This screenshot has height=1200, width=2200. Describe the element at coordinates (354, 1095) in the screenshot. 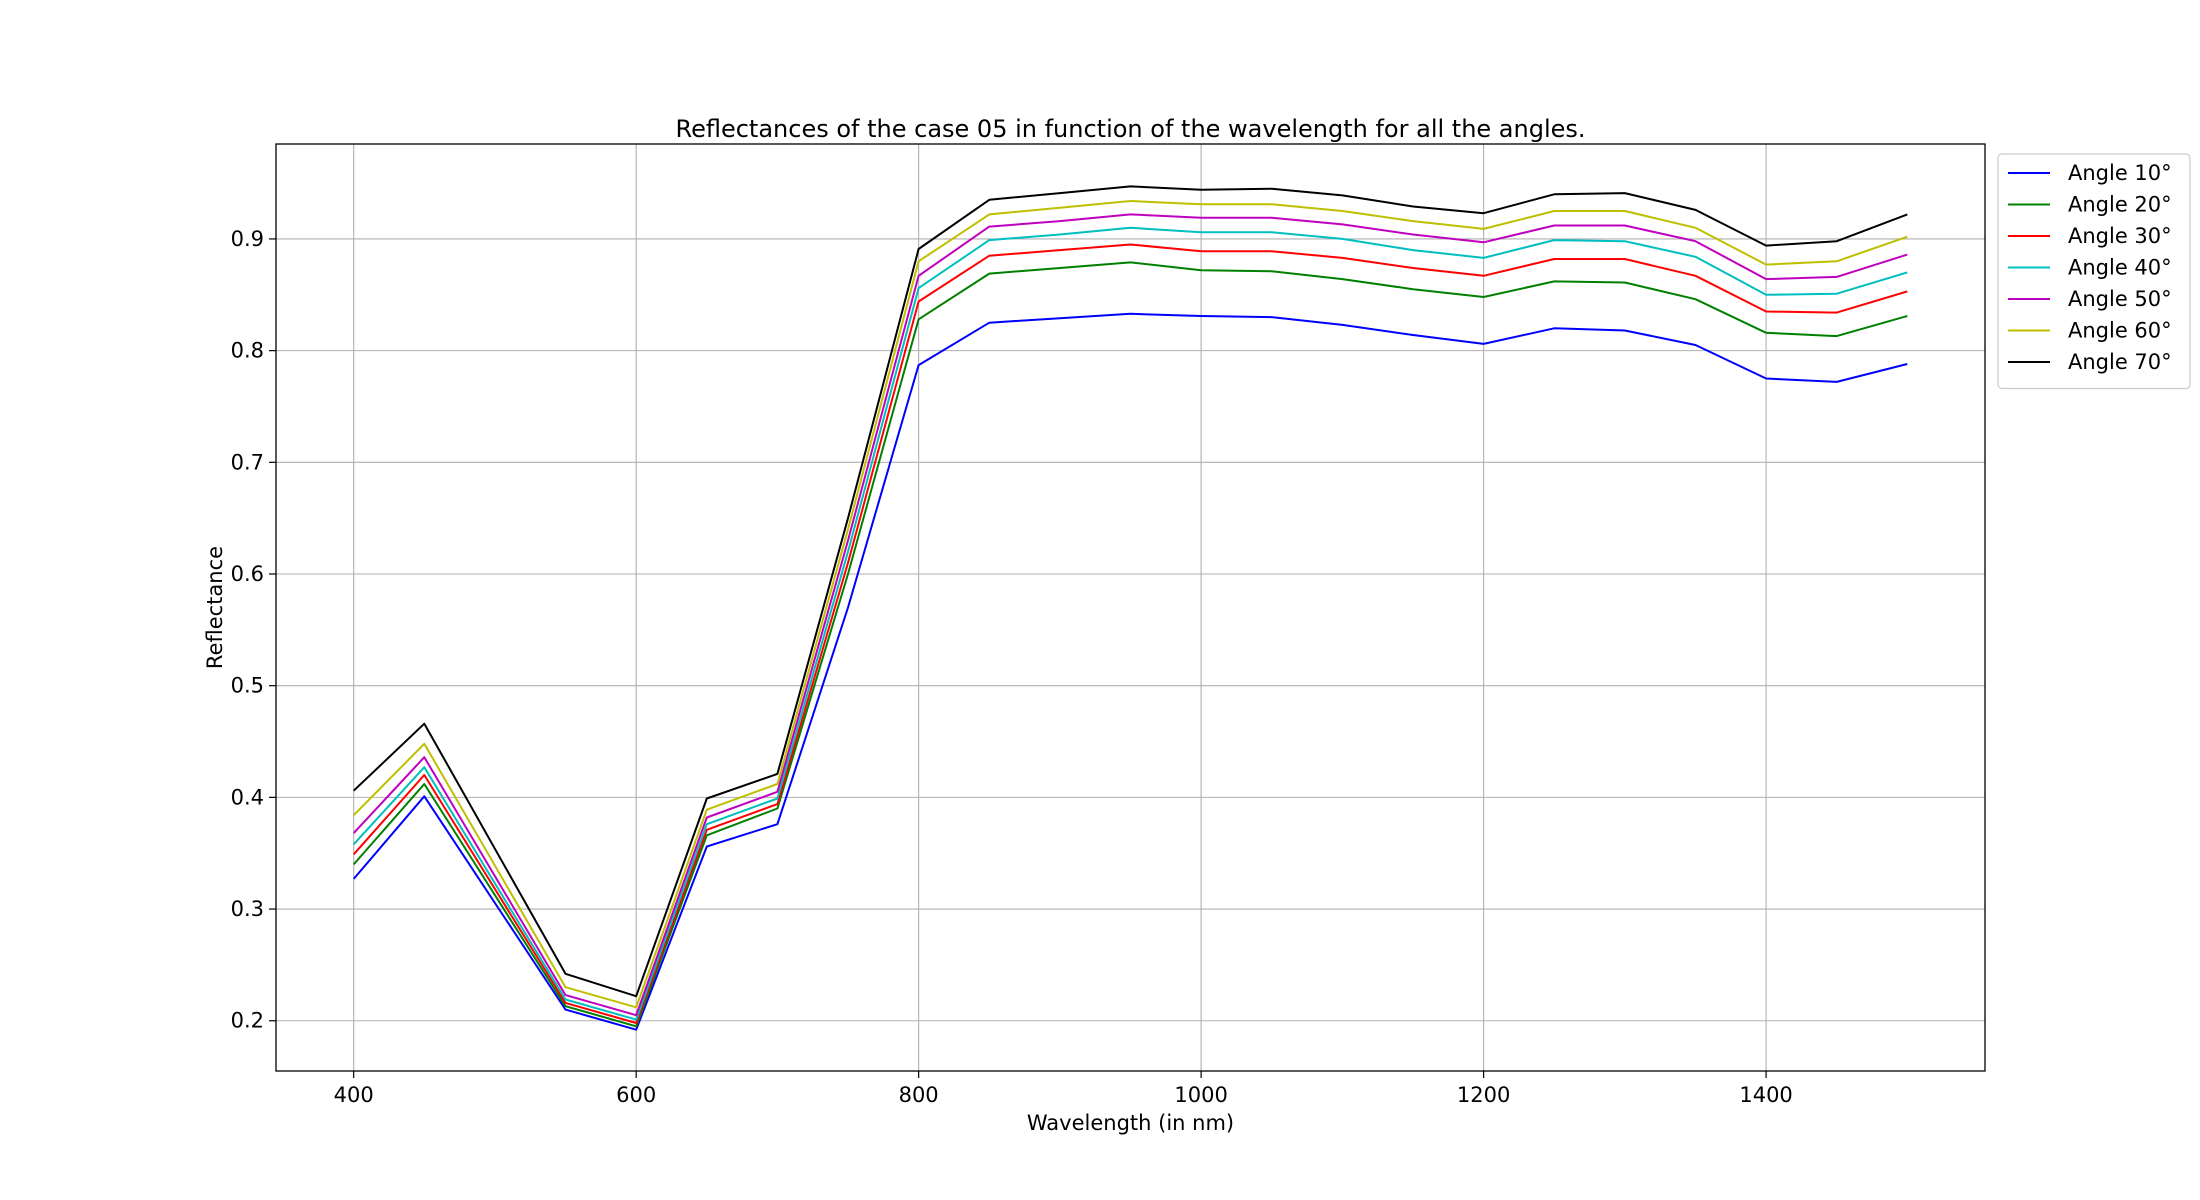

I see `x-tick-label: 400` at that location.